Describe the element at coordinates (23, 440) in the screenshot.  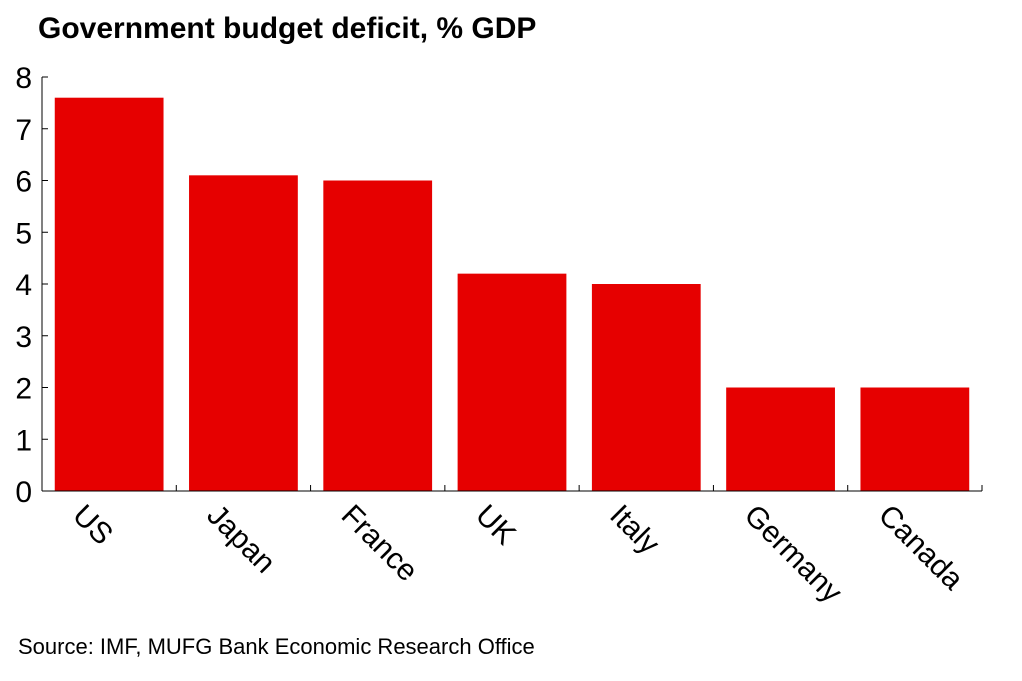
I see `y-tick-label: 1` at that location.